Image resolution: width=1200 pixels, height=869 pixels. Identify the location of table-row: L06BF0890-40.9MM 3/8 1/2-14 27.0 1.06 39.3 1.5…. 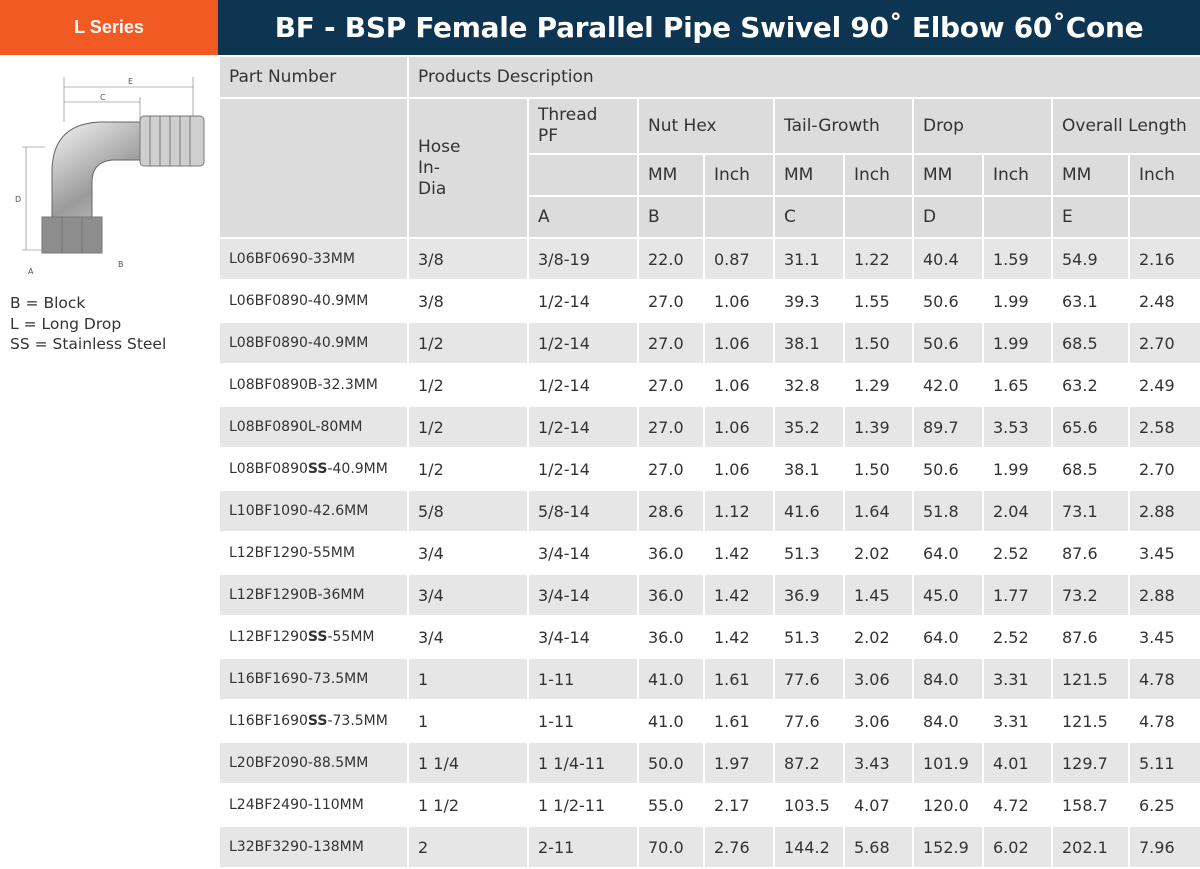
(709, 301).